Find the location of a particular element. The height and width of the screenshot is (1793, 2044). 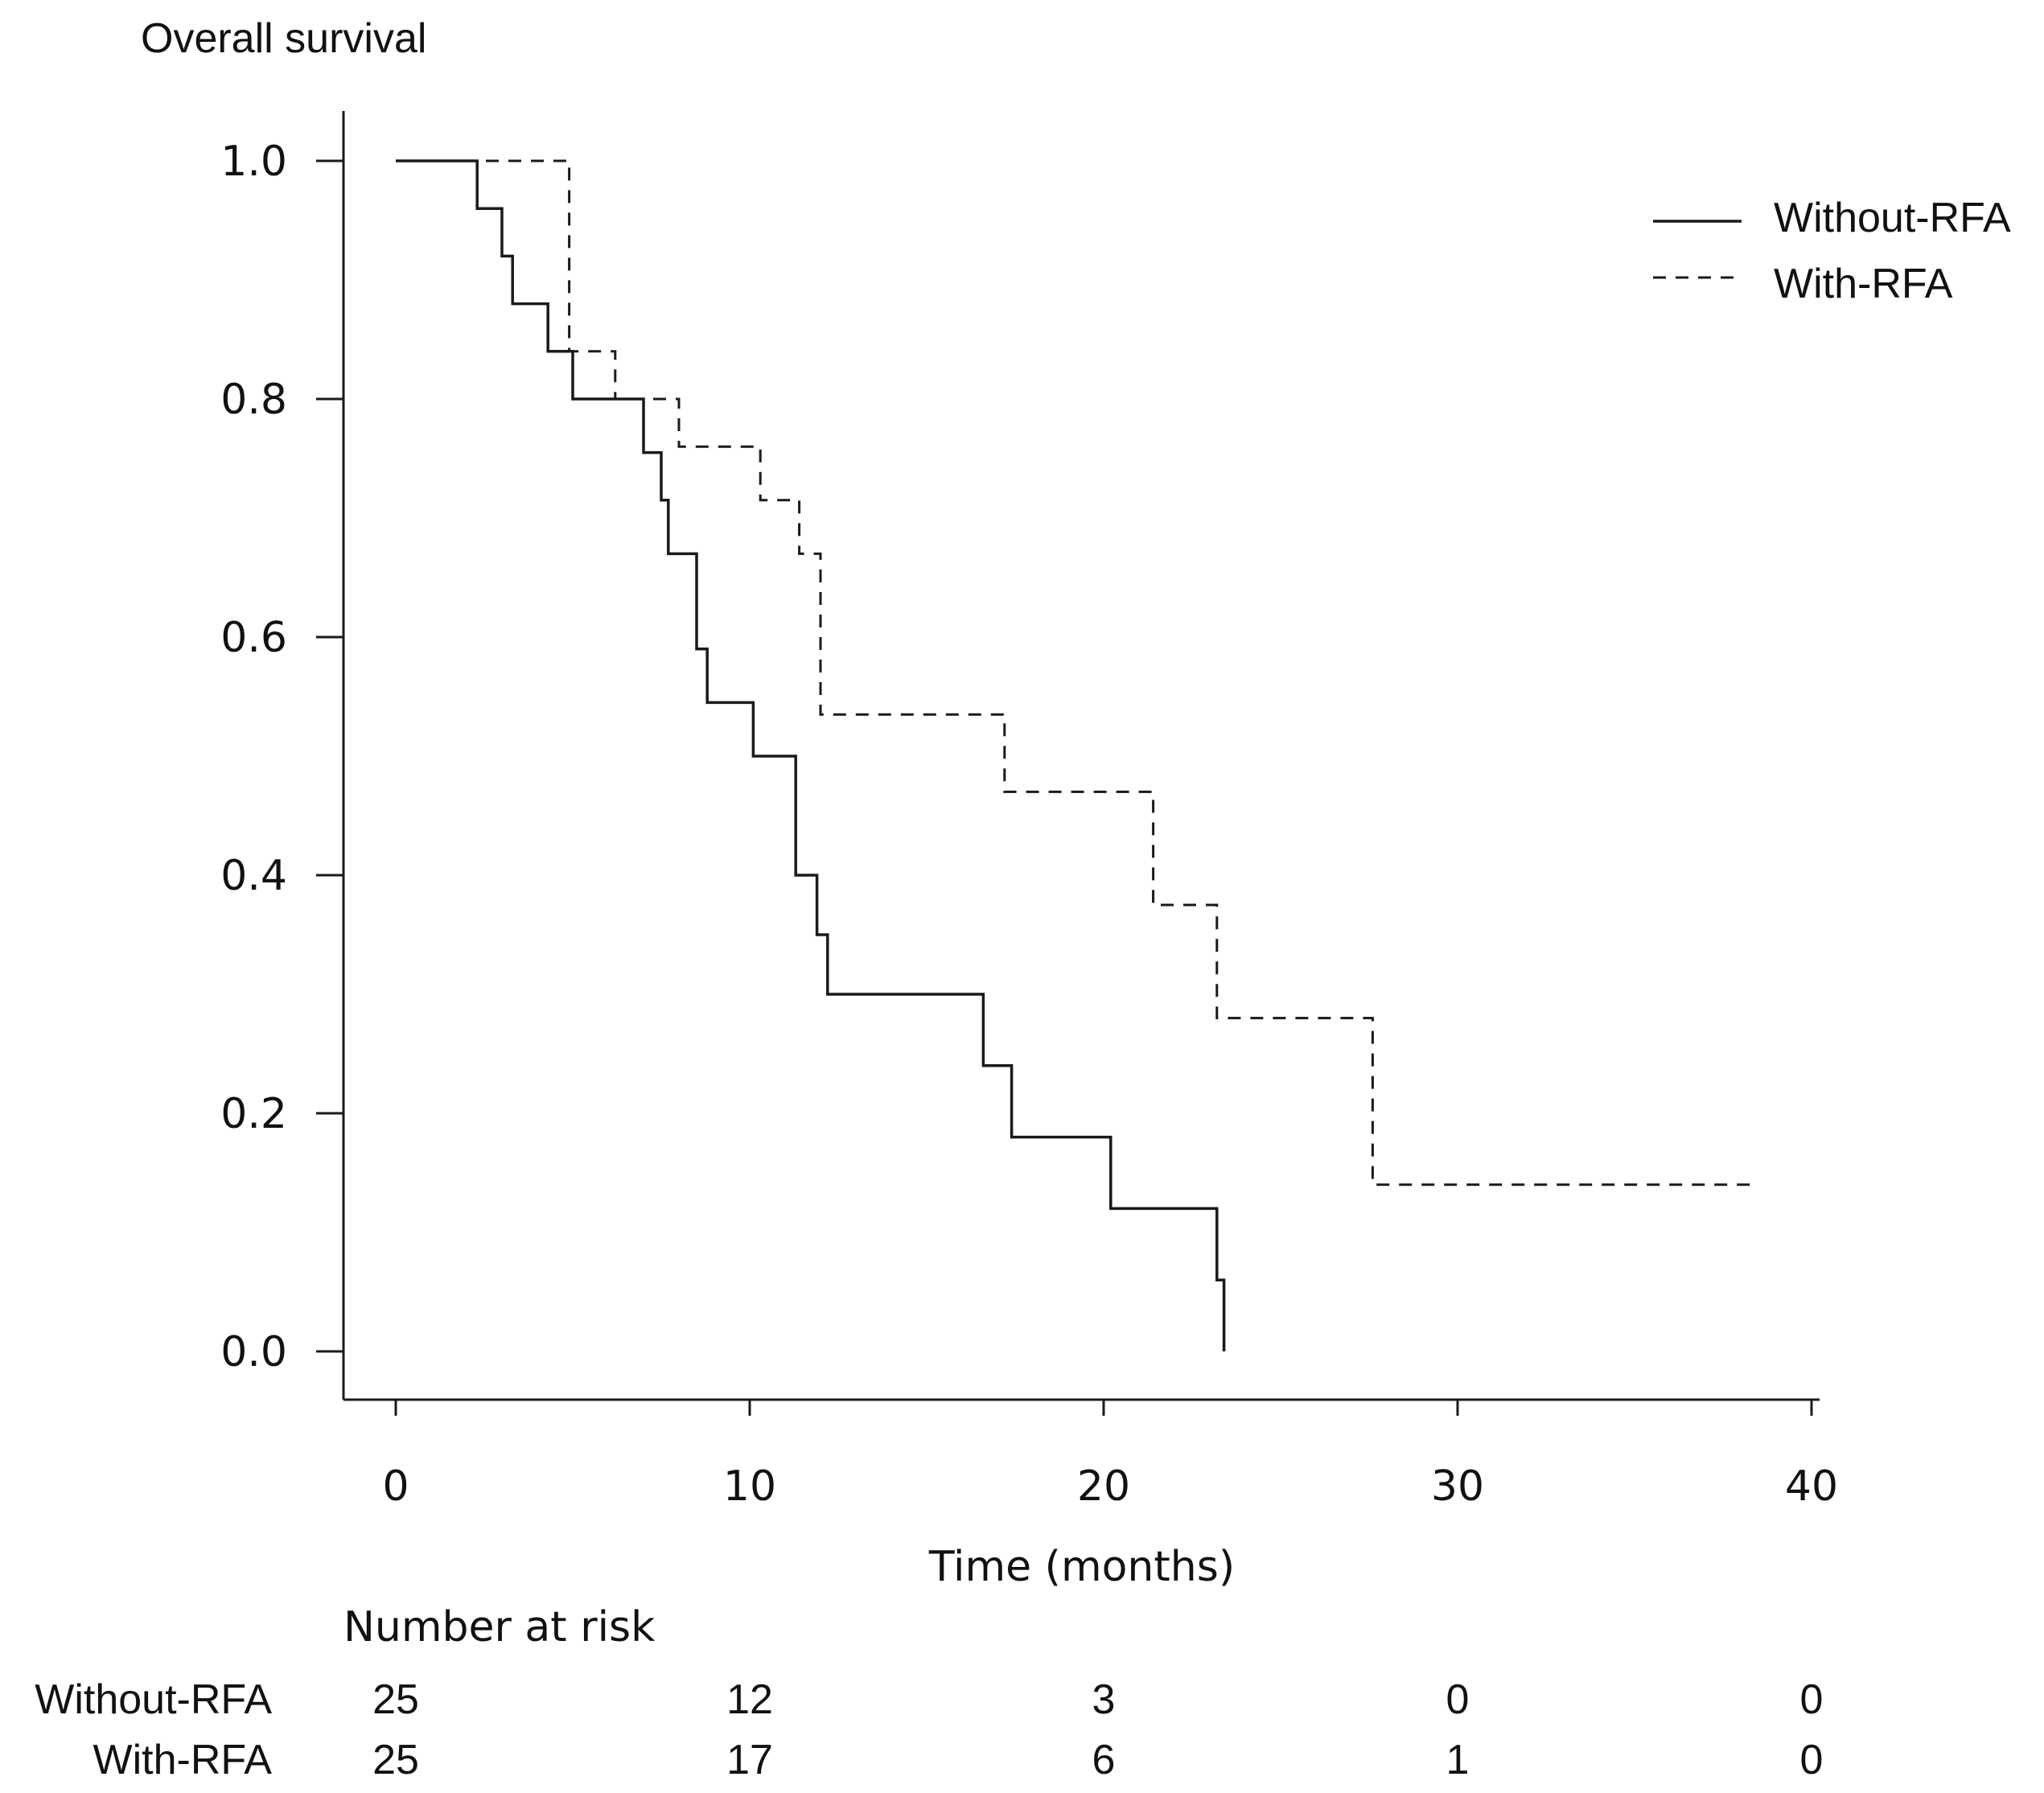

risk-value: 3 is located at coordinates (1104, 1699).